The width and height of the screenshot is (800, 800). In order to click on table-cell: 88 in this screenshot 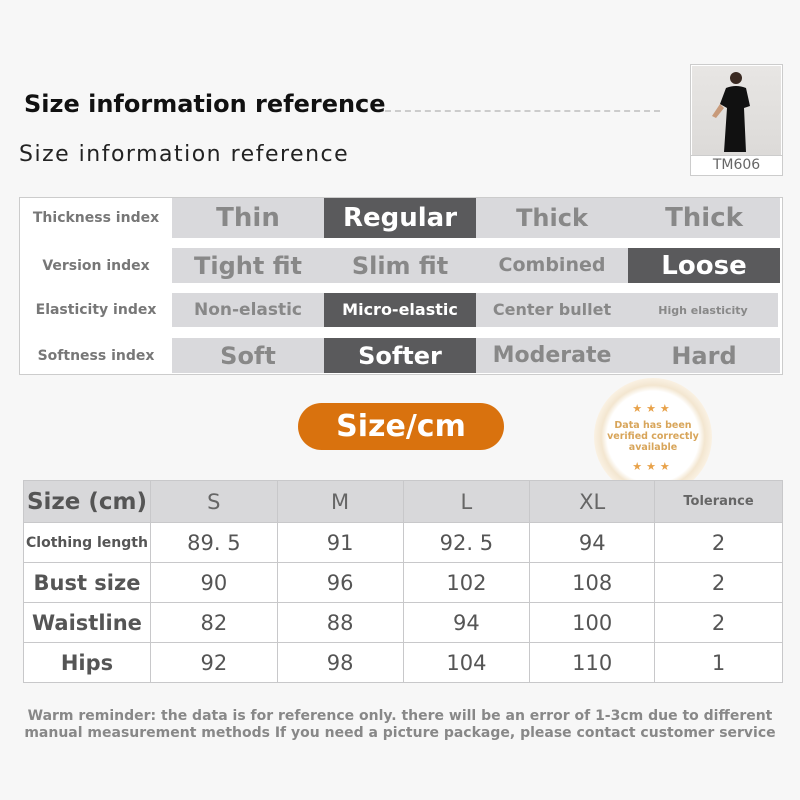, I will do `click(340, 622)`.